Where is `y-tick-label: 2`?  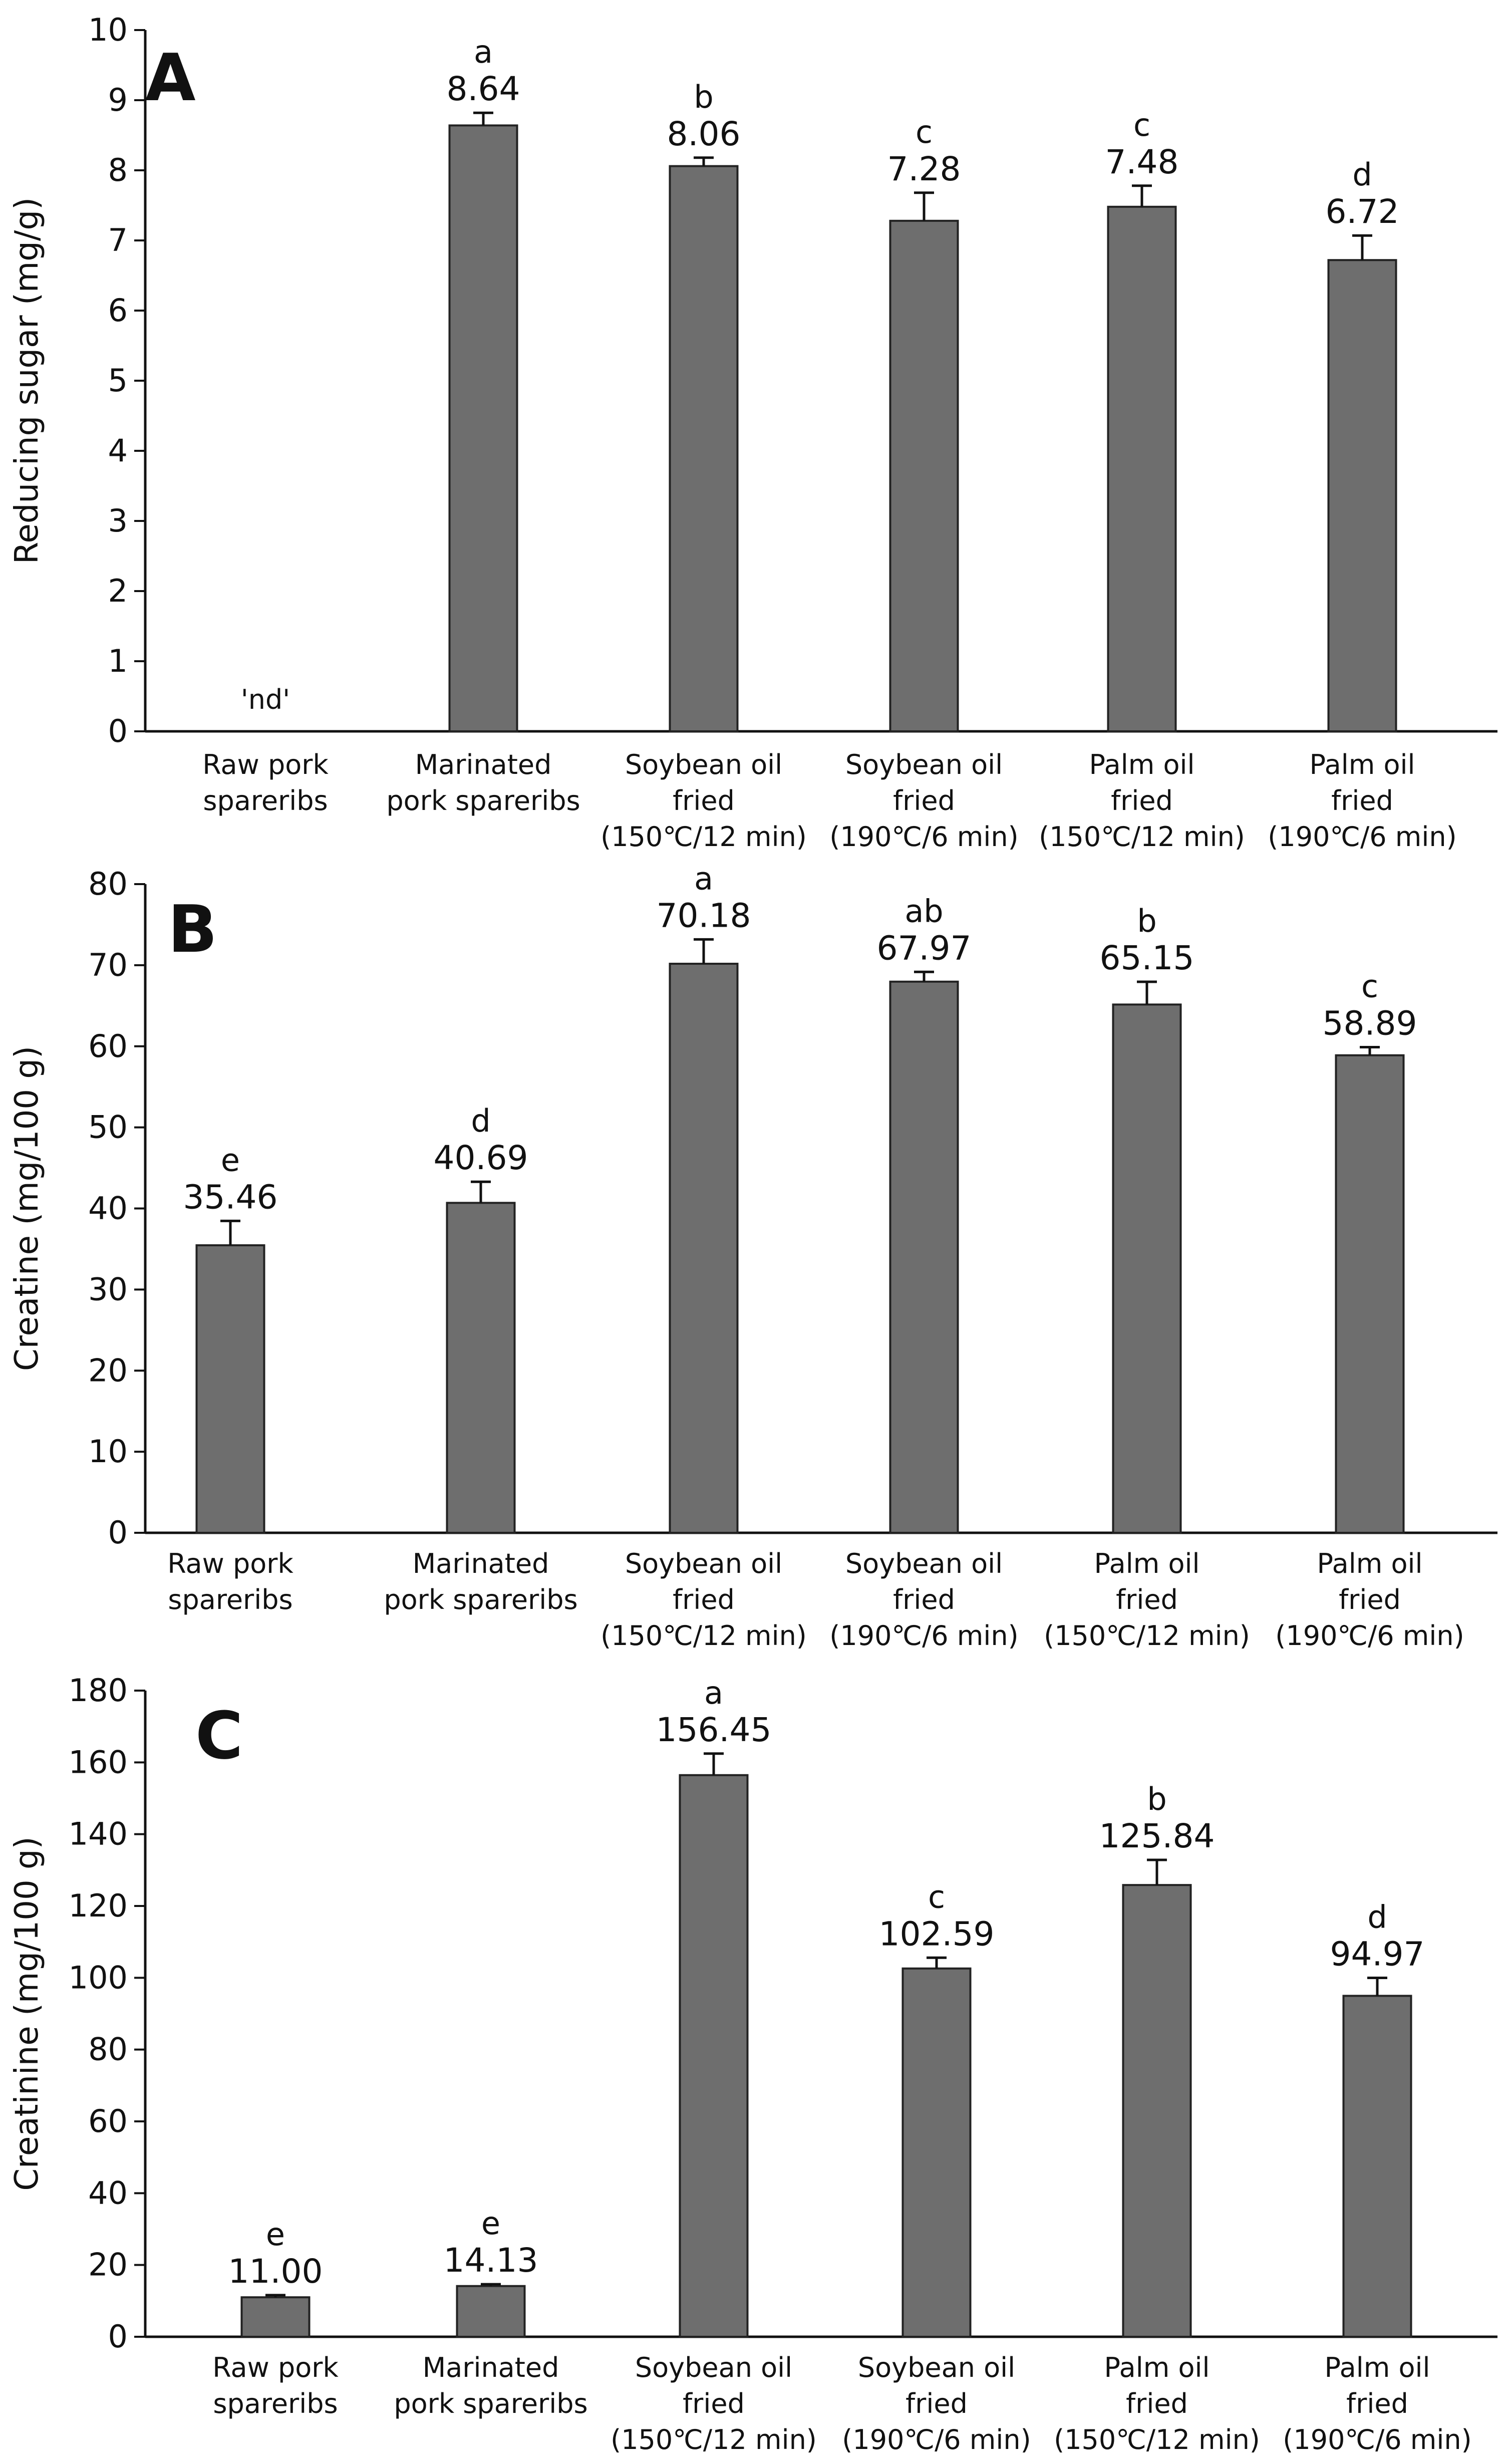
y-tick-label: 2 is located at coordinates (118, 591).